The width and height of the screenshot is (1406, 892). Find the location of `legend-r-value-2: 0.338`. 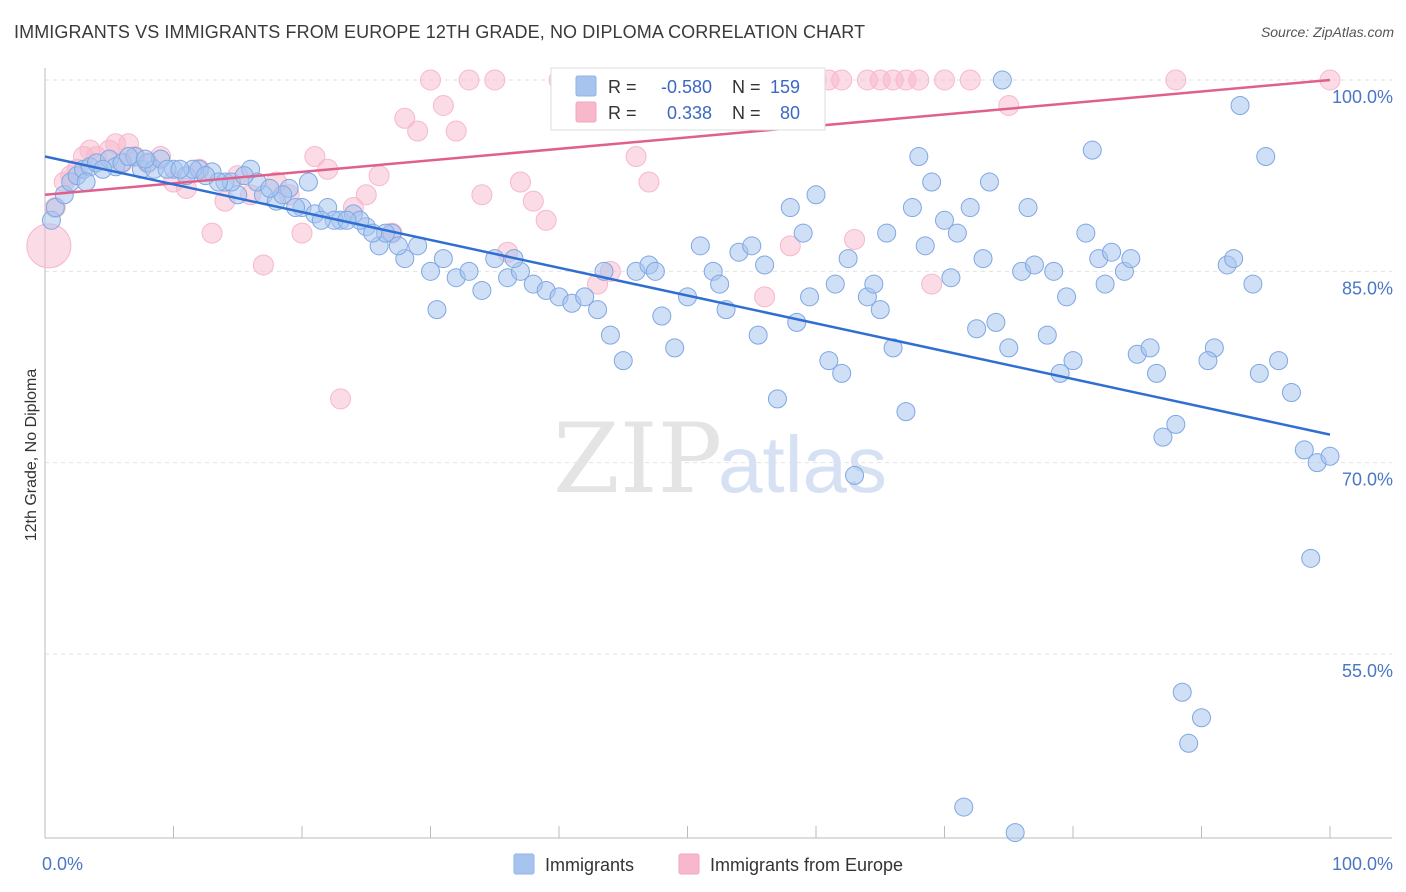

legend-r-value-2: 0.338 is located at coordinates (689, 113).